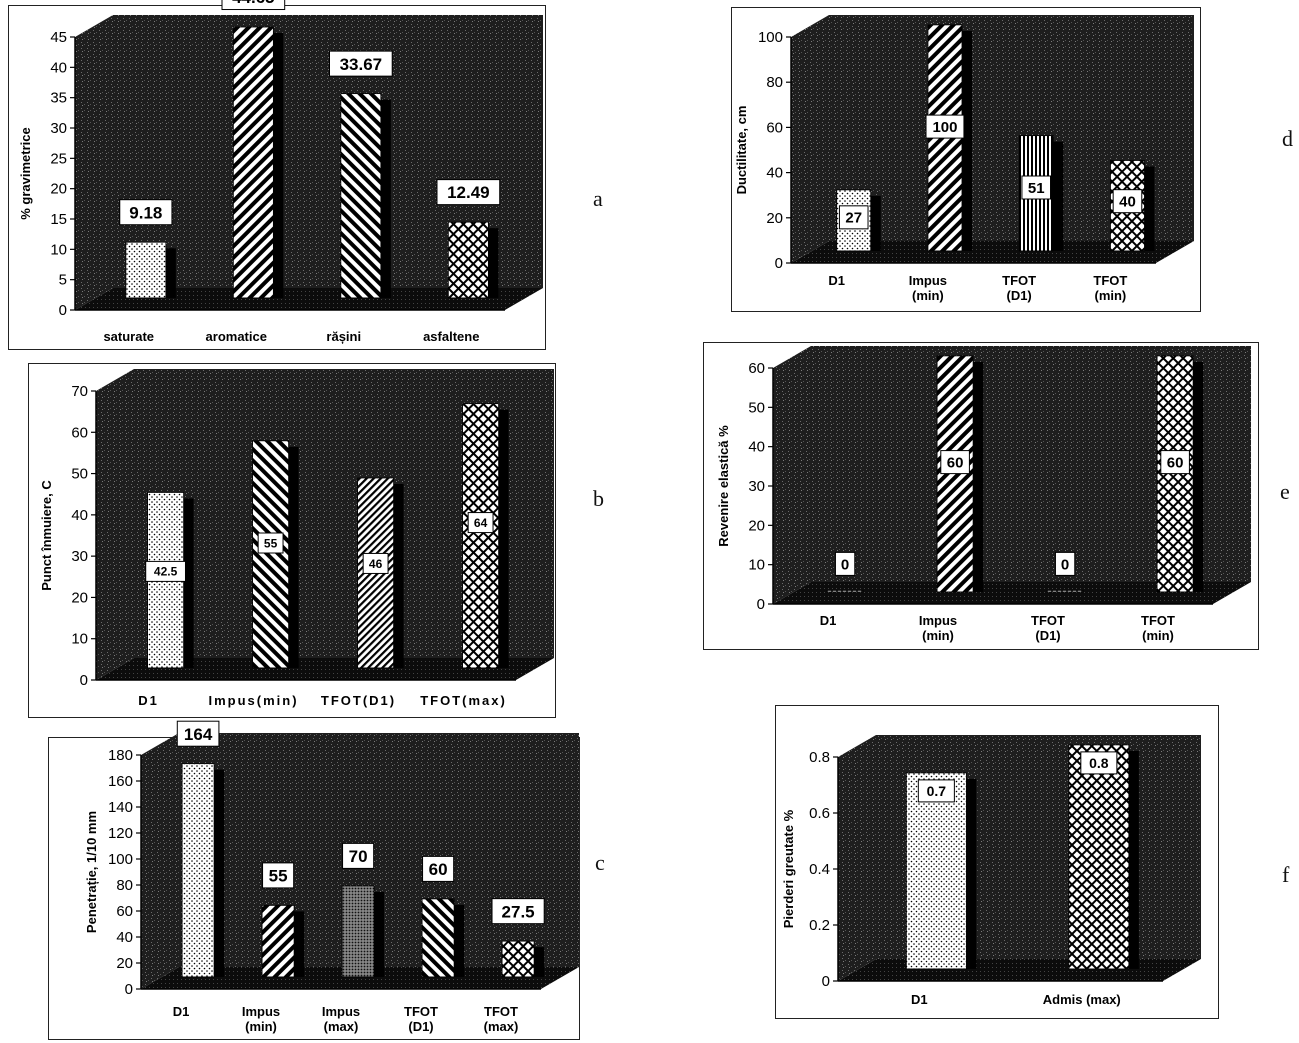  What do you see at coordinates (166, 572) in the screenshot?
I see `data-label: 42.5` at bounding box center [166, 572].